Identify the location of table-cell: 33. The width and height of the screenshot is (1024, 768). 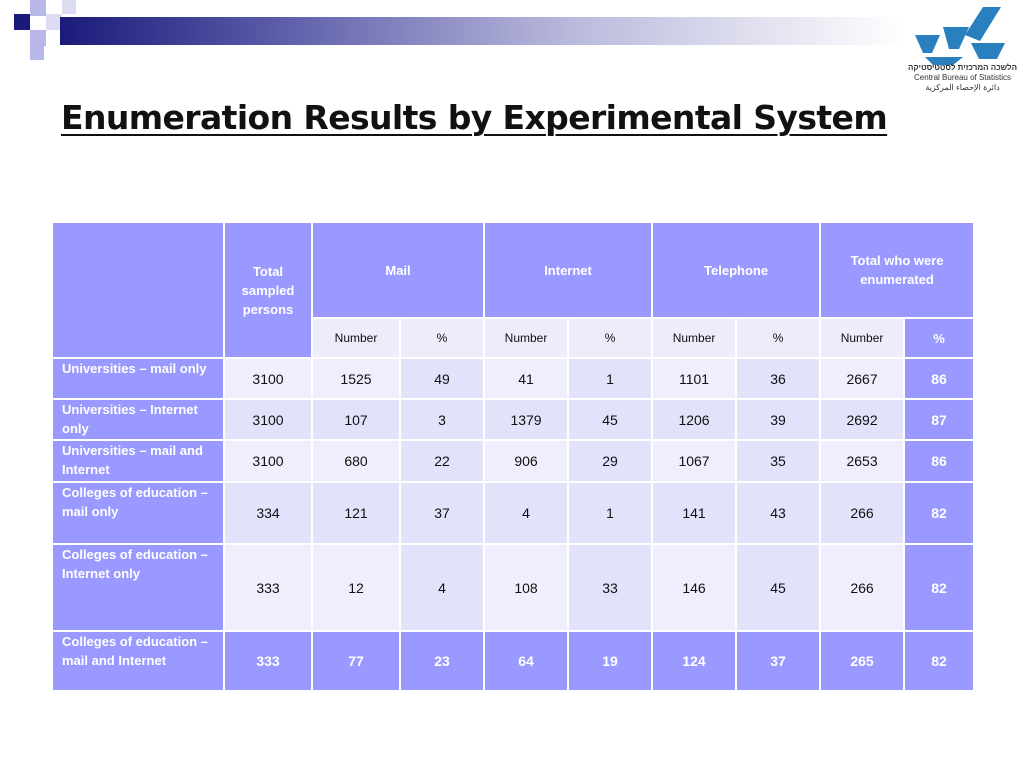
(610, 587).